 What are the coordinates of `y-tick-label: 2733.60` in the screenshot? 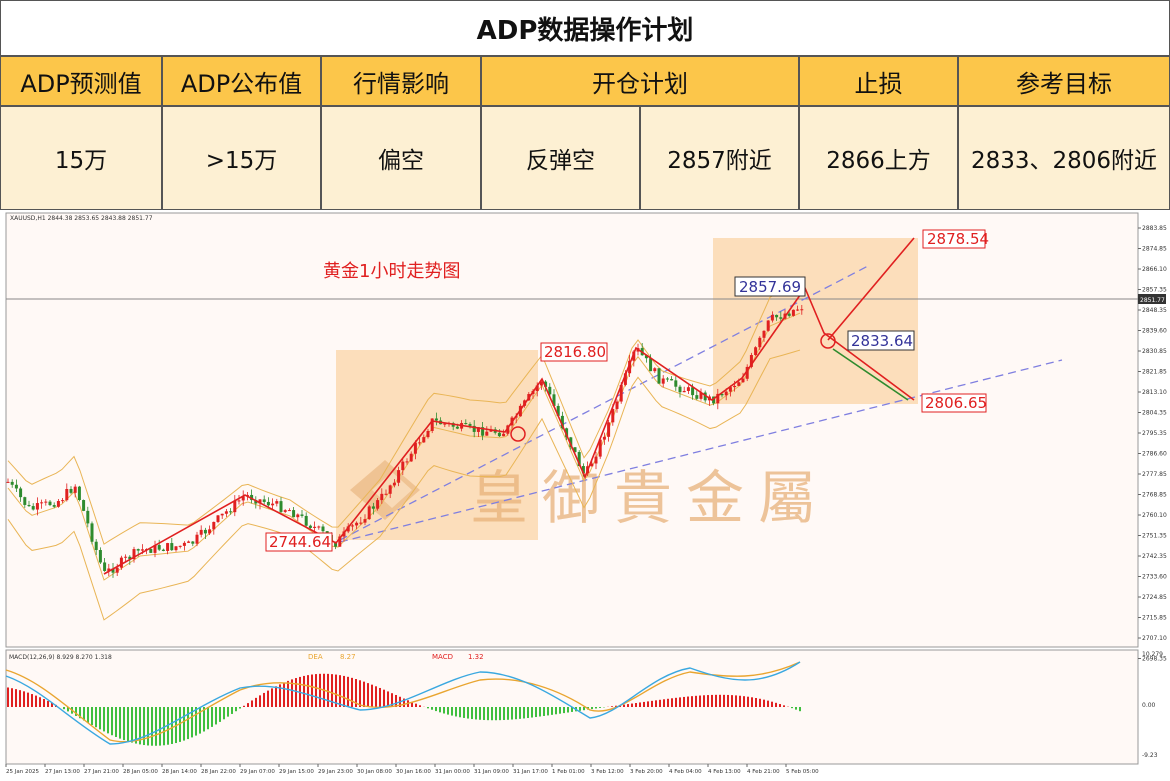 It's located at (1154, 577).